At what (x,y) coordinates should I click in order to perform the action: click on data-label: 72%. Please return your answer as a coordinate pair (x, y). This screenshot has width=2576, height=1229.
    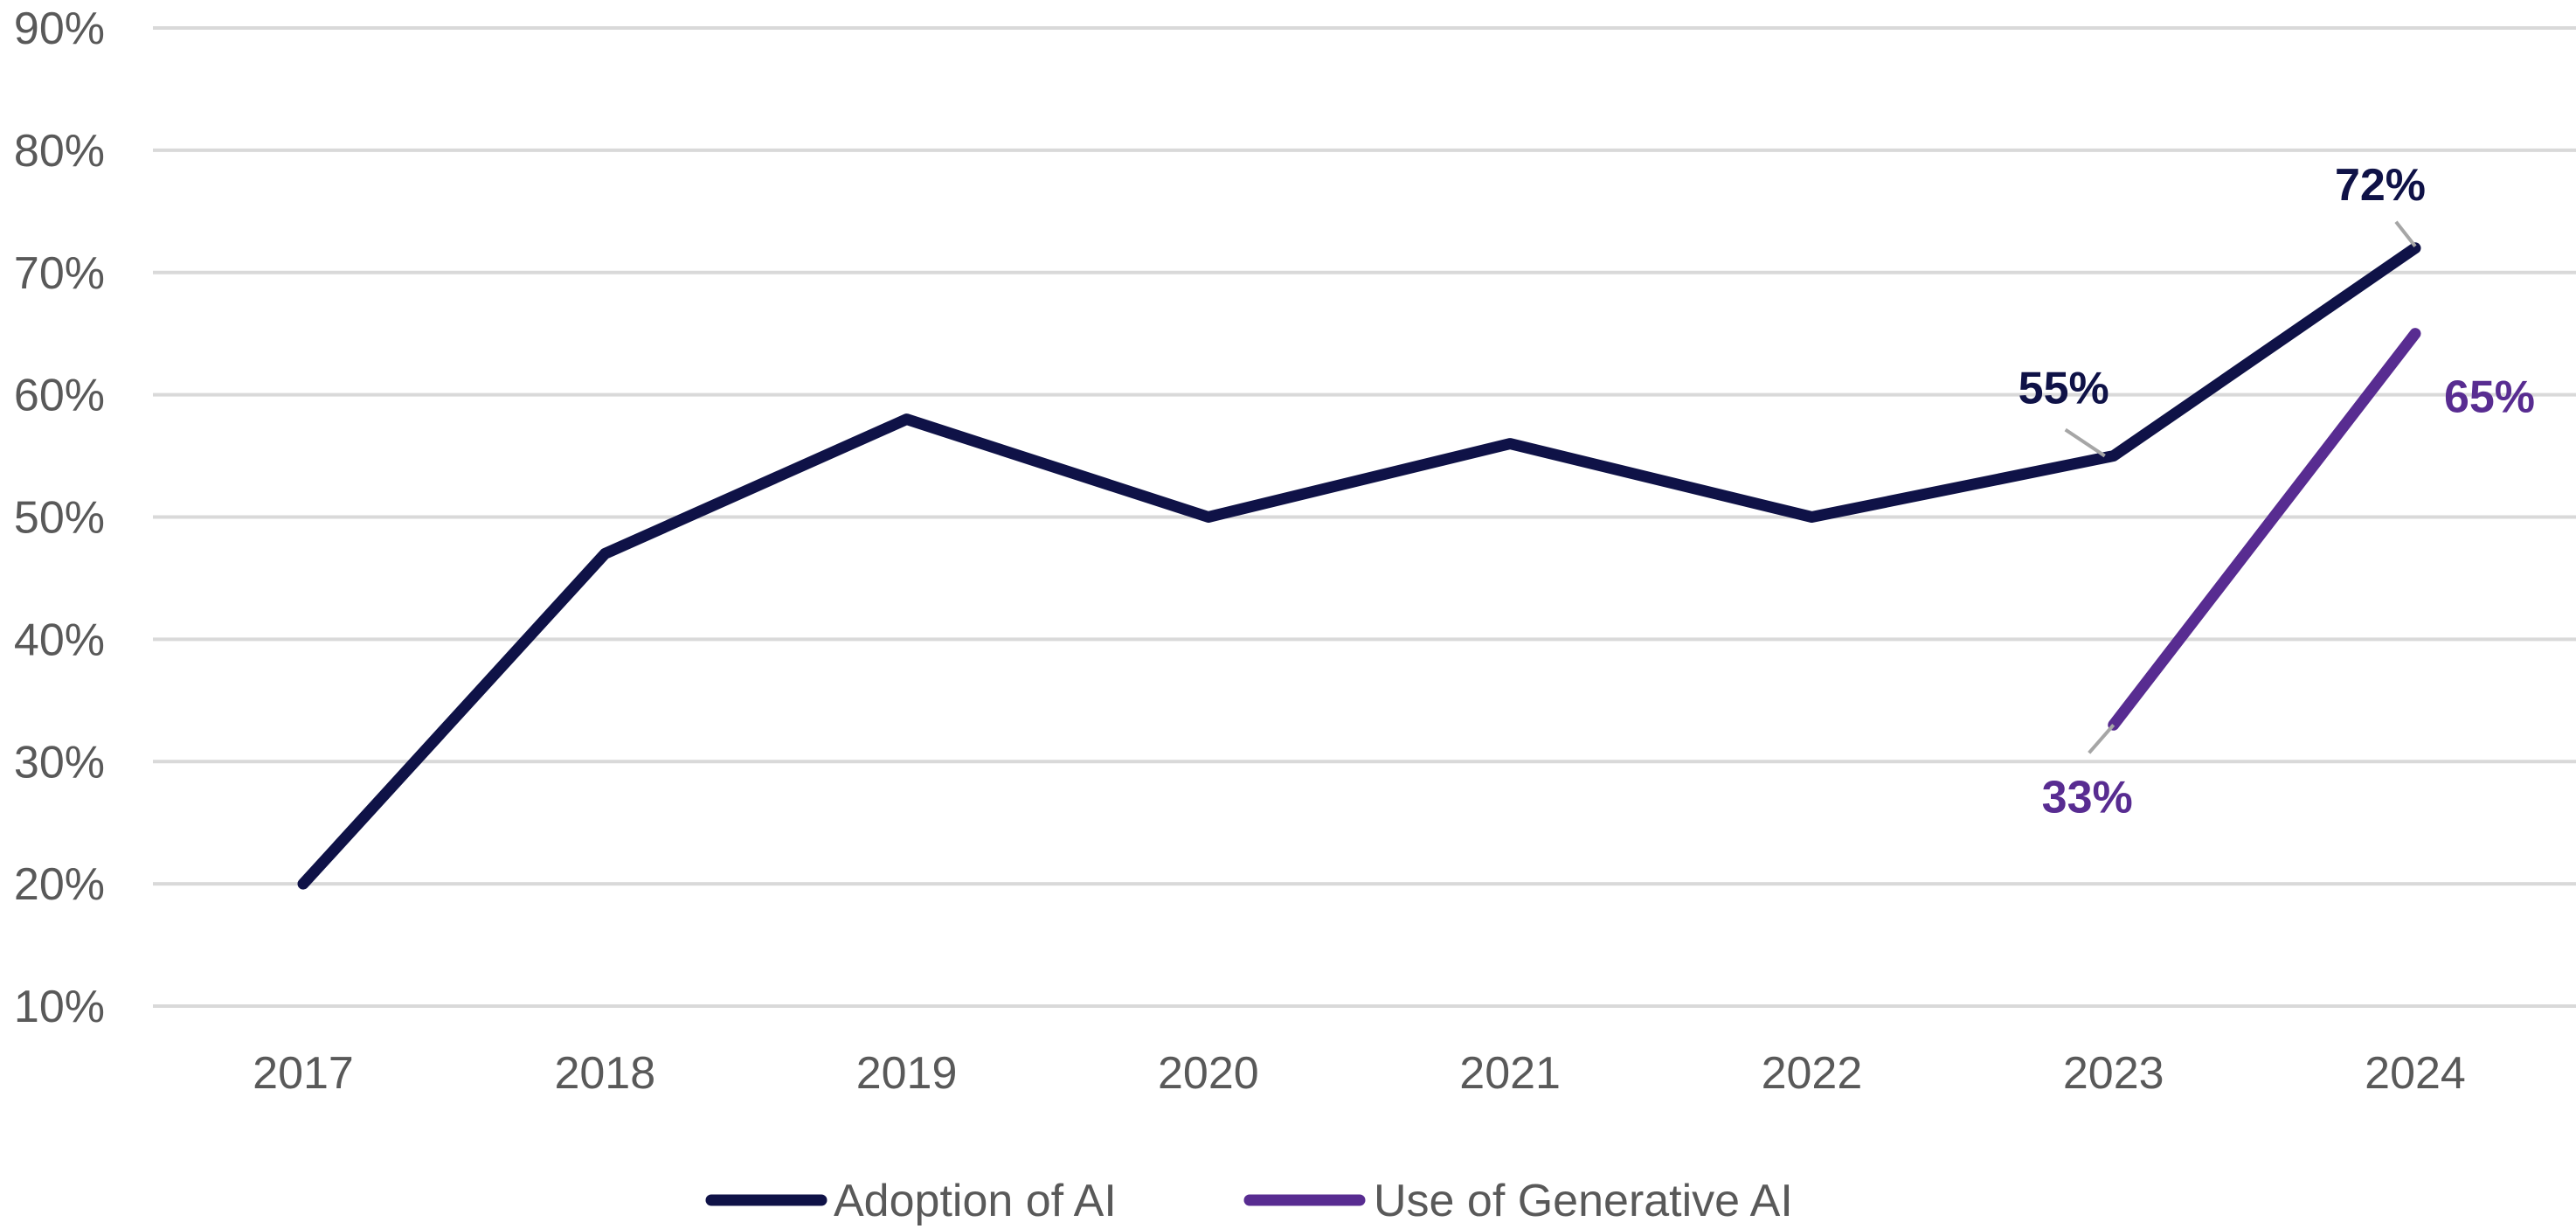
    Looking at the image, I should click on (2380, 185).